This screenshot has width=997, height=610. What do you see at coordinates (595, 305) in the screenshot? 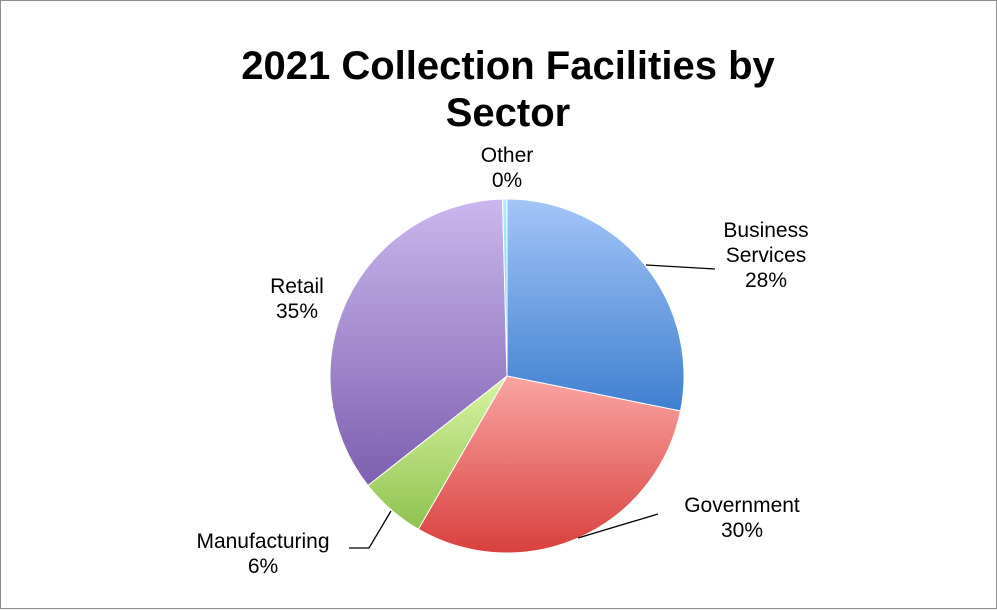
I see `pie-slice-business-services` at bounding box center [595, 305].